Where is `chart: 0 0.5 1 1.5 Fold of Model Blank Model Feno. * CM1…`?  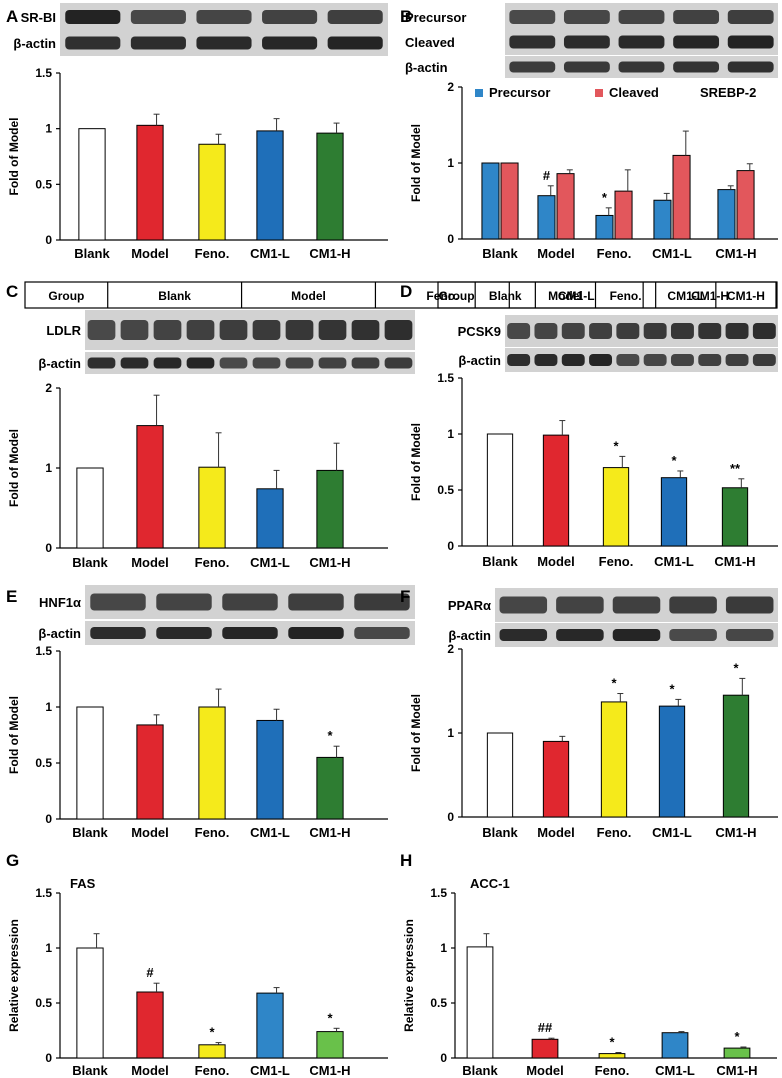
chart: 0 0.5 1 1.5 Fold of Model Blank Model Feno. * CM1… is located at coordinates (593, 470).